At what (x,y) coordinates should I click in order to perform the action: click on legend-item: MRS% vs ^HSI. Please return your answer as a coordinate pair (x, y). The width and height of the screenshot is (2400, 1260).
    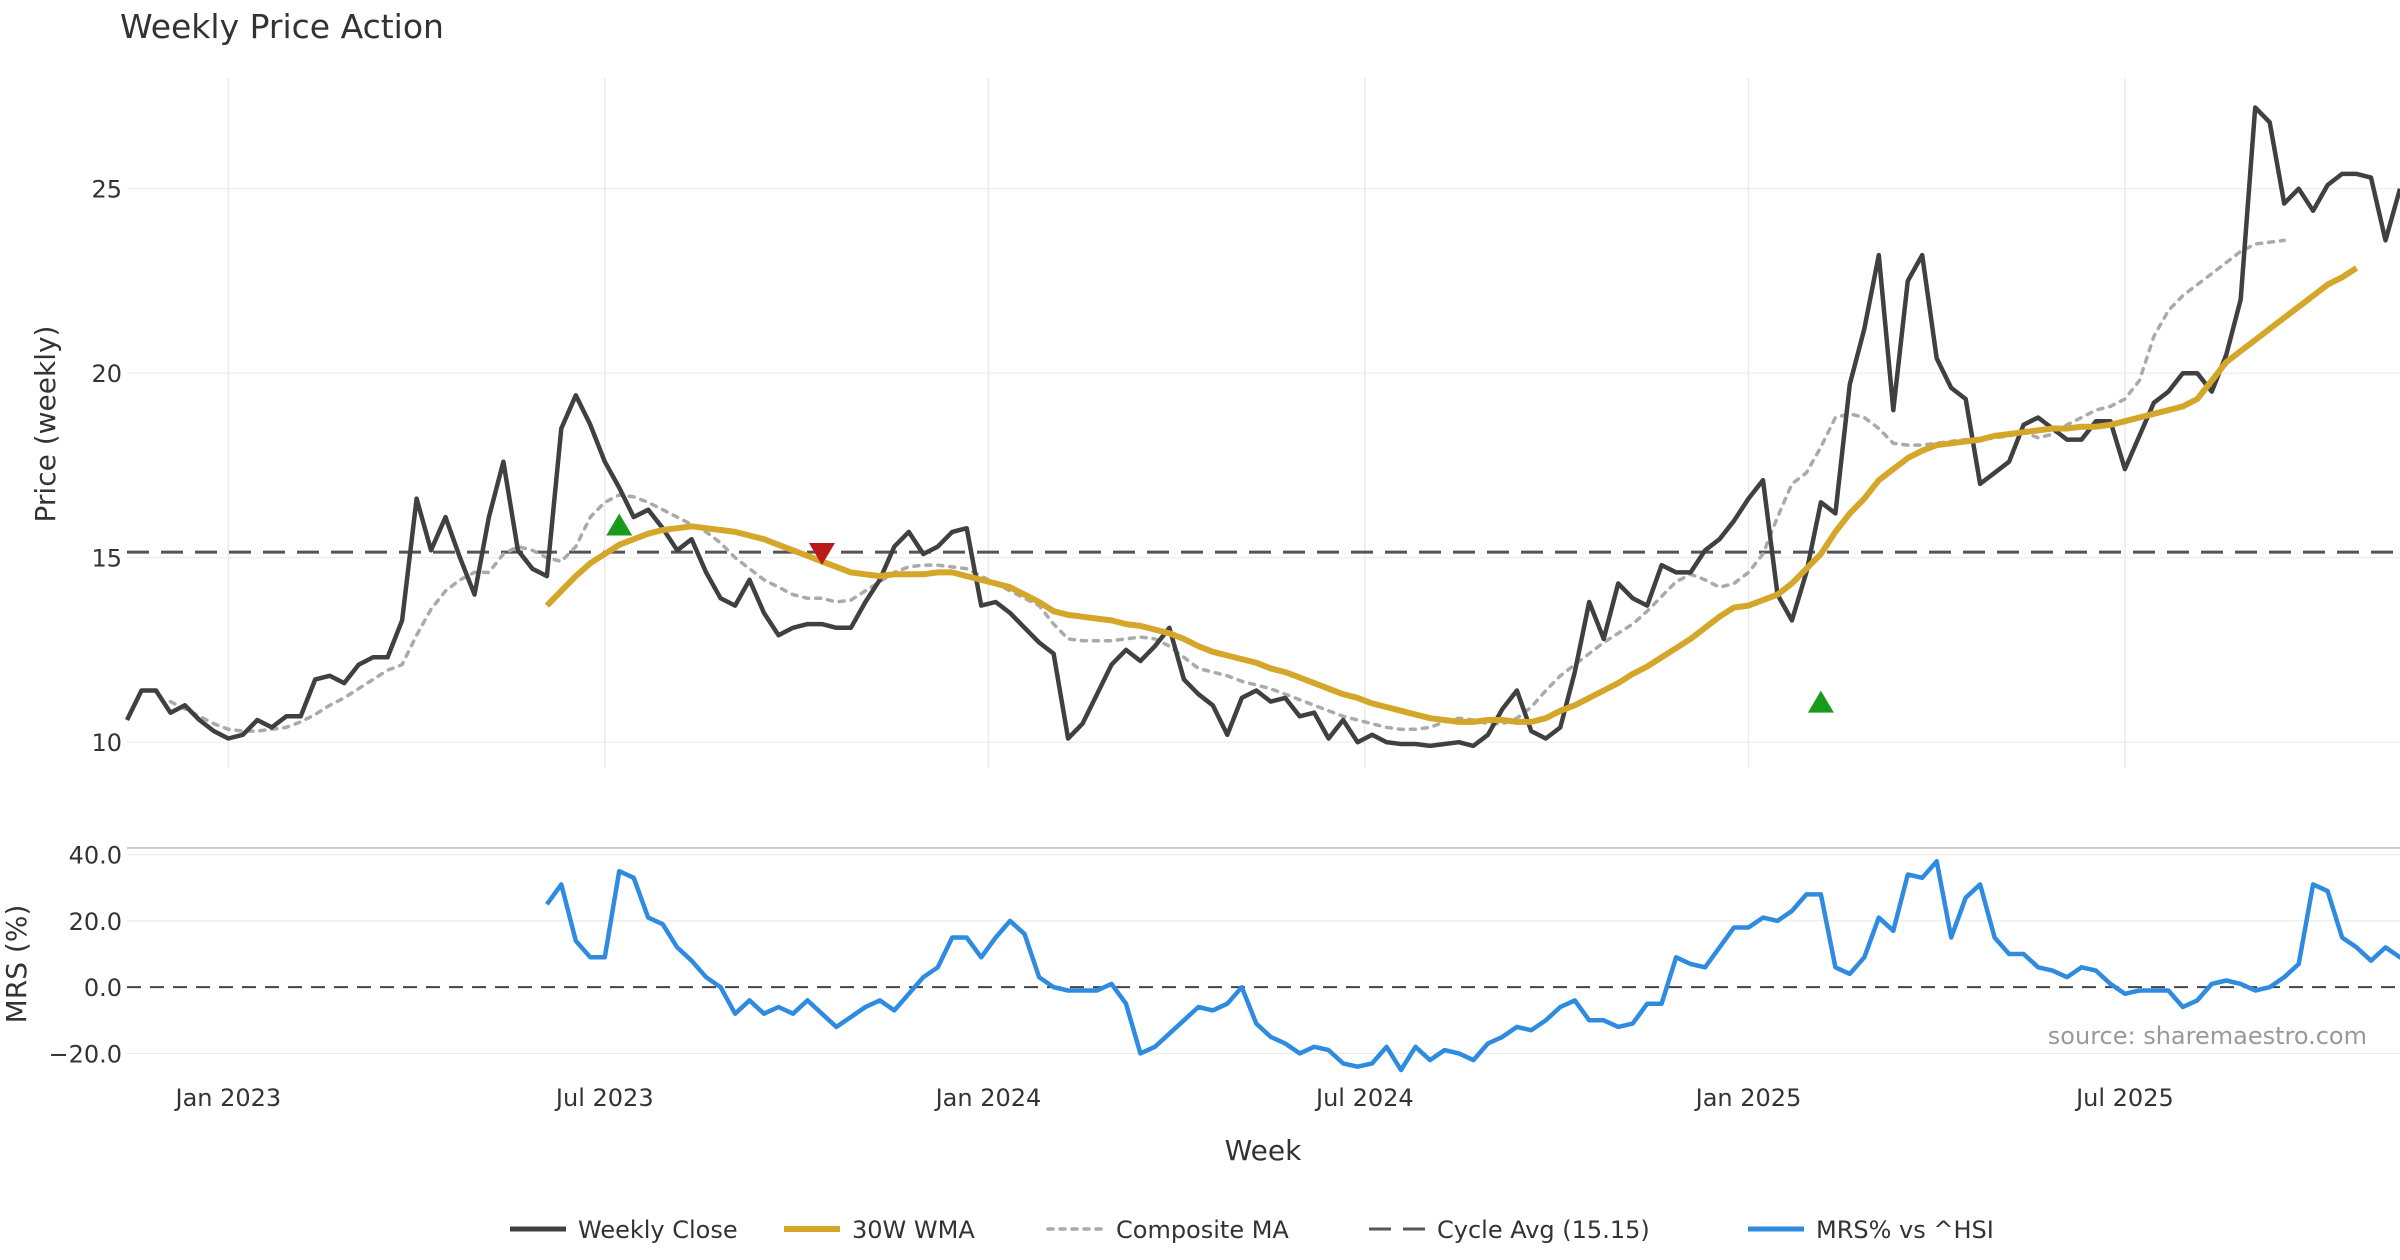
    Looking at the image, I should click on (1871, 1230).